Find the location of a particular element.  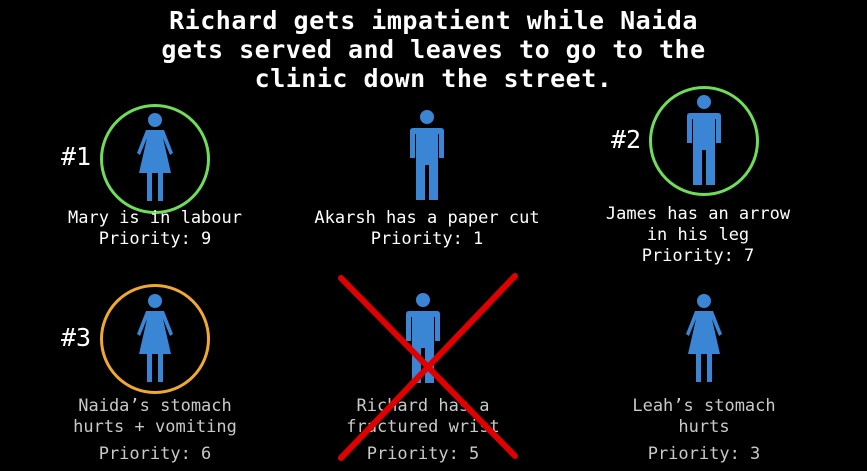

patient-condition: Naida’s stomach is located at coordinates (155, 406).